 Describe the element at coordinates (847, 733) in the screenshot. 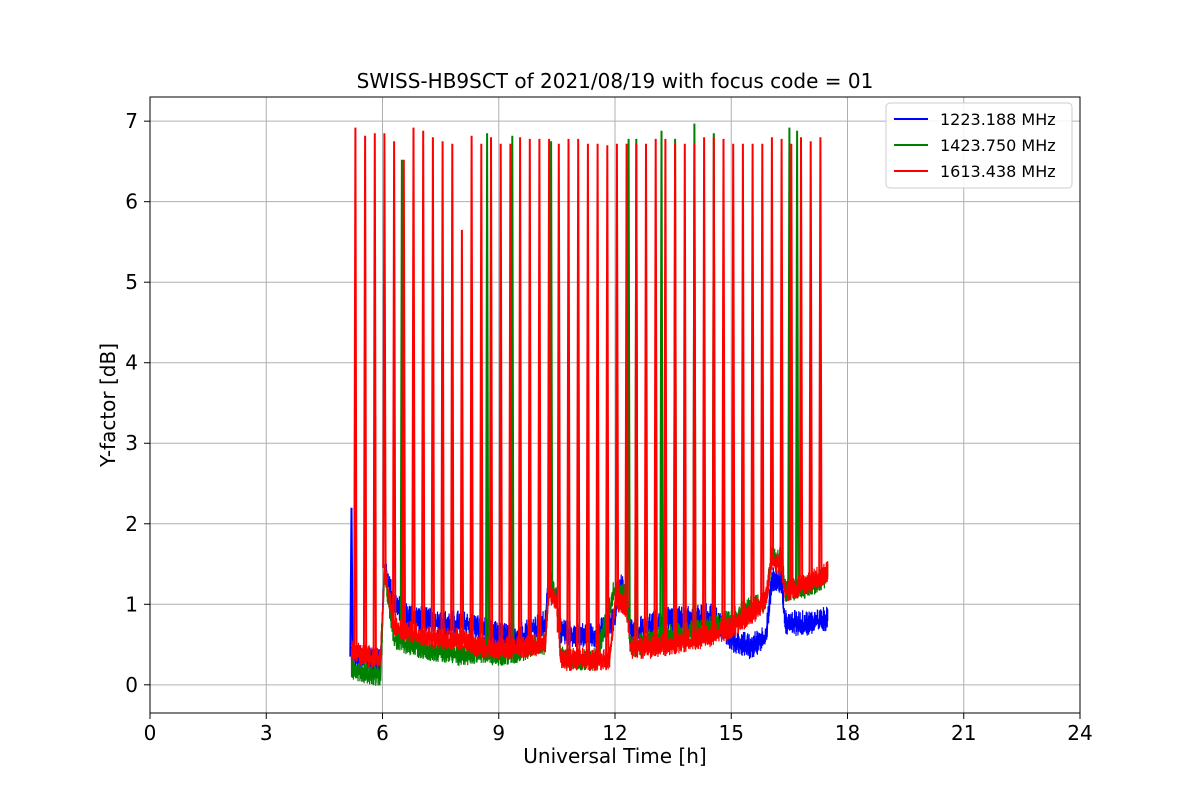

I see `x-tick-label: 18` at that location.